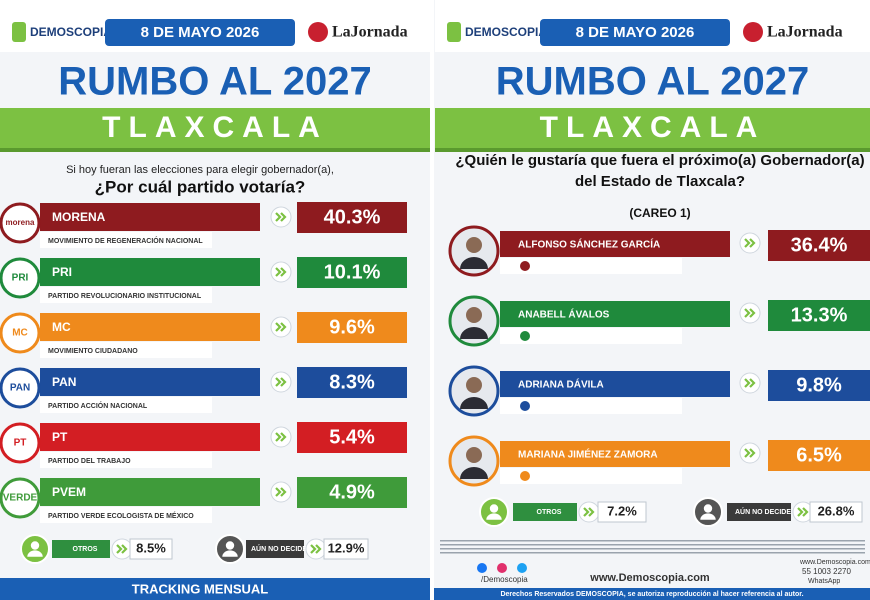  I want to click on pct: 7.2%, so click(622, 510).